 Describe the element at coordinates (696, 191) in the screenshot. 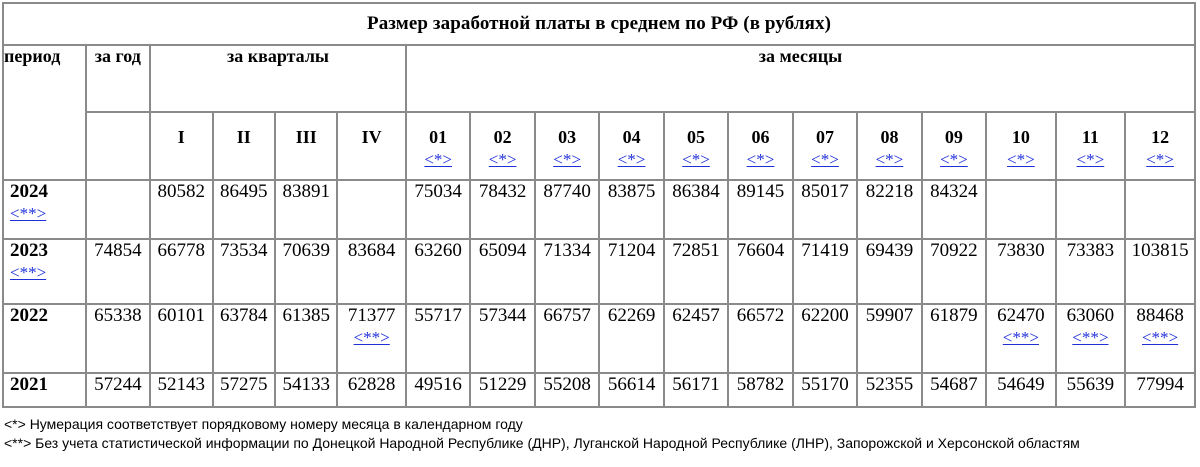

I see `month-value-text: 86384` at that location.